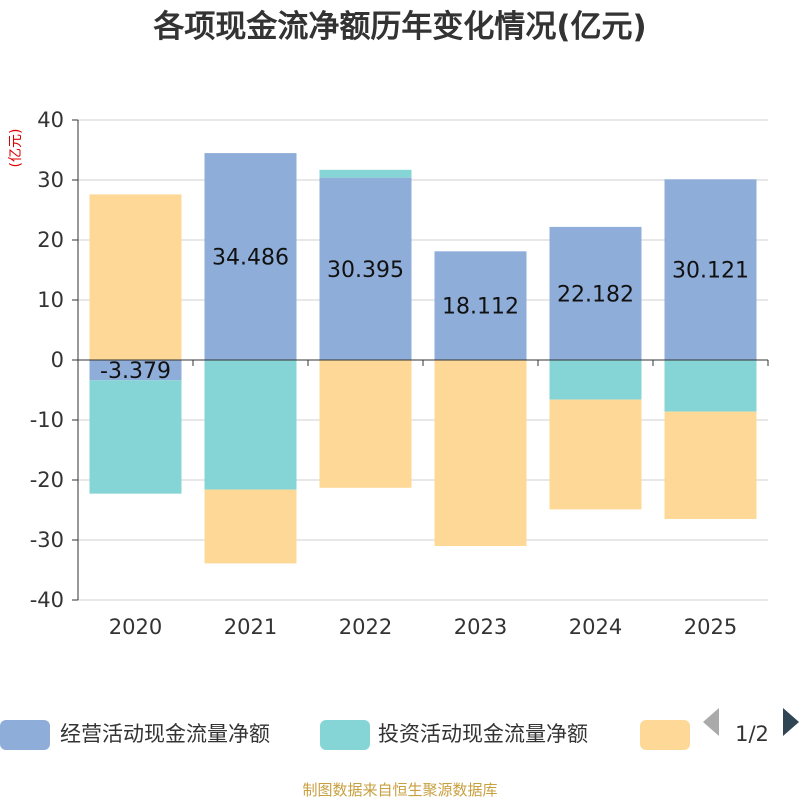 The height and width of the screenshot is (800, 800). Describe the element at coordinates (710, 627) in the screenshot. I see `x-tick-label: 2025` at that location.